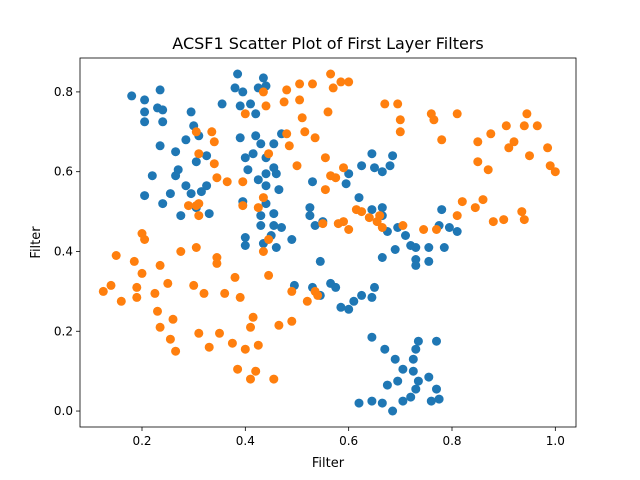 The image size is (640, 480). Describe the element at coordinates (245, 441) in the screenshot. I see `x-tick-label: 0.4` at that location.